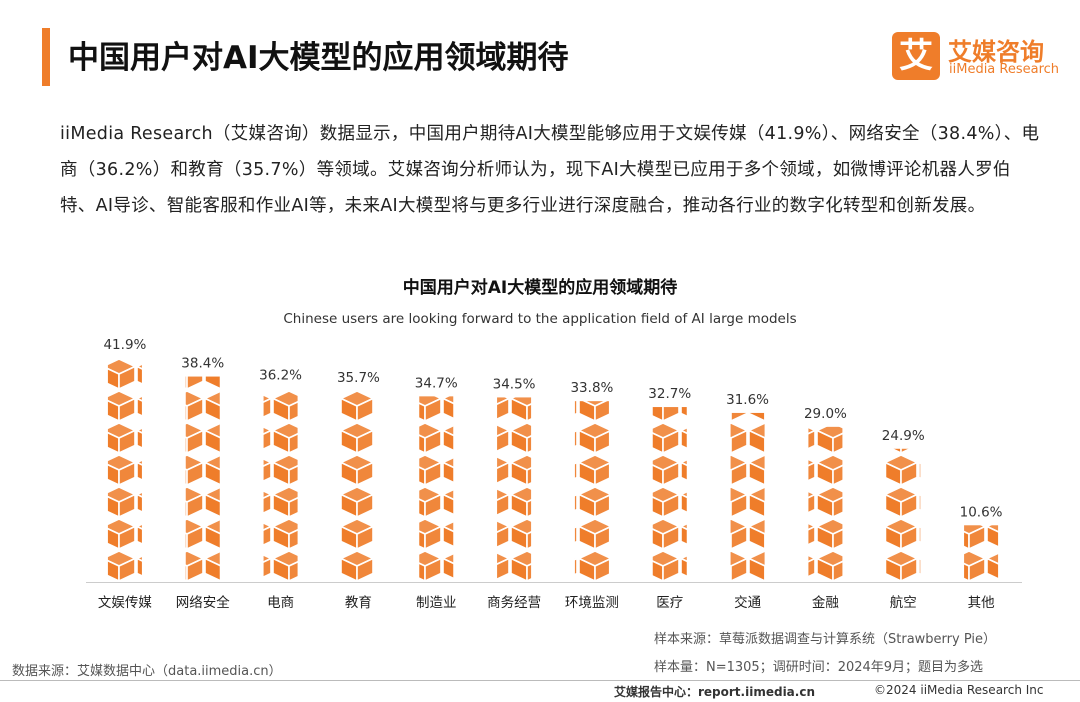 The width and height of the screenshot is (1080, 702). I want to click on title-bar, so click(46, 57).